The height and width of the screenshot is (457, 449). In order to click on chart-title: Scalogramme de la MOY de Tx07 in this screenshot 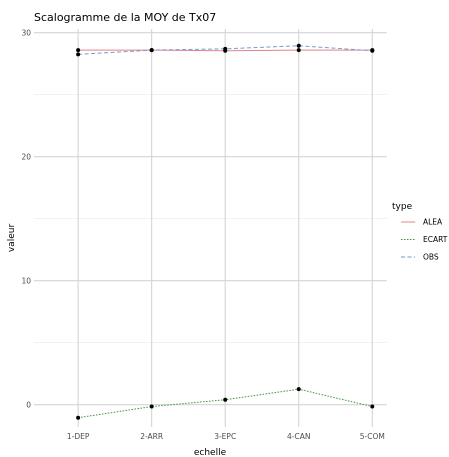, I will do `click(125, 17)`.